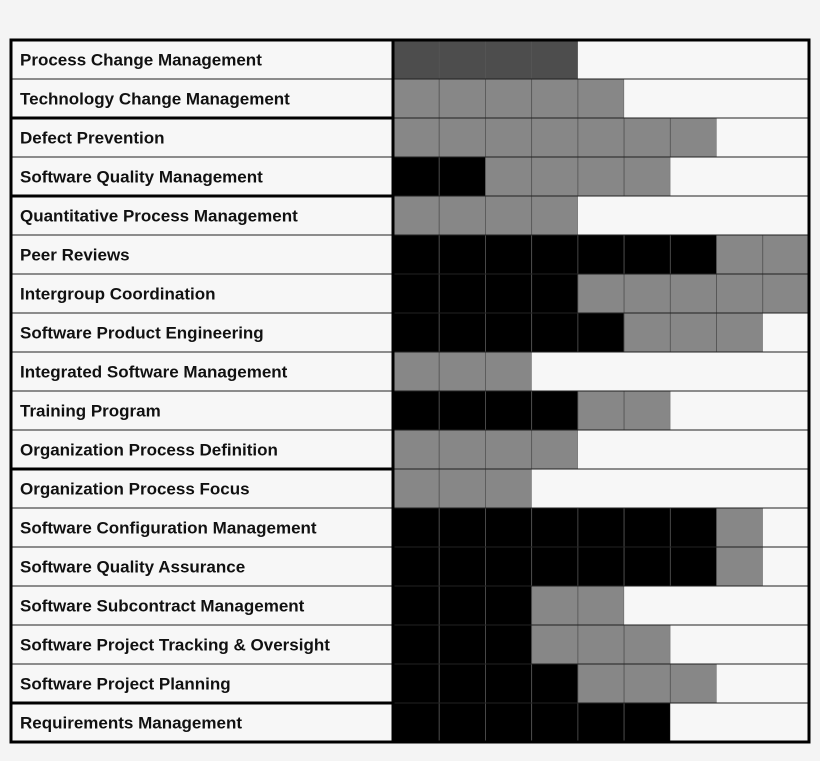 Image resolution: width=820 pixels, height=761 pixels. I want to click on row-label: Peer Reviews, so click(75, 255).